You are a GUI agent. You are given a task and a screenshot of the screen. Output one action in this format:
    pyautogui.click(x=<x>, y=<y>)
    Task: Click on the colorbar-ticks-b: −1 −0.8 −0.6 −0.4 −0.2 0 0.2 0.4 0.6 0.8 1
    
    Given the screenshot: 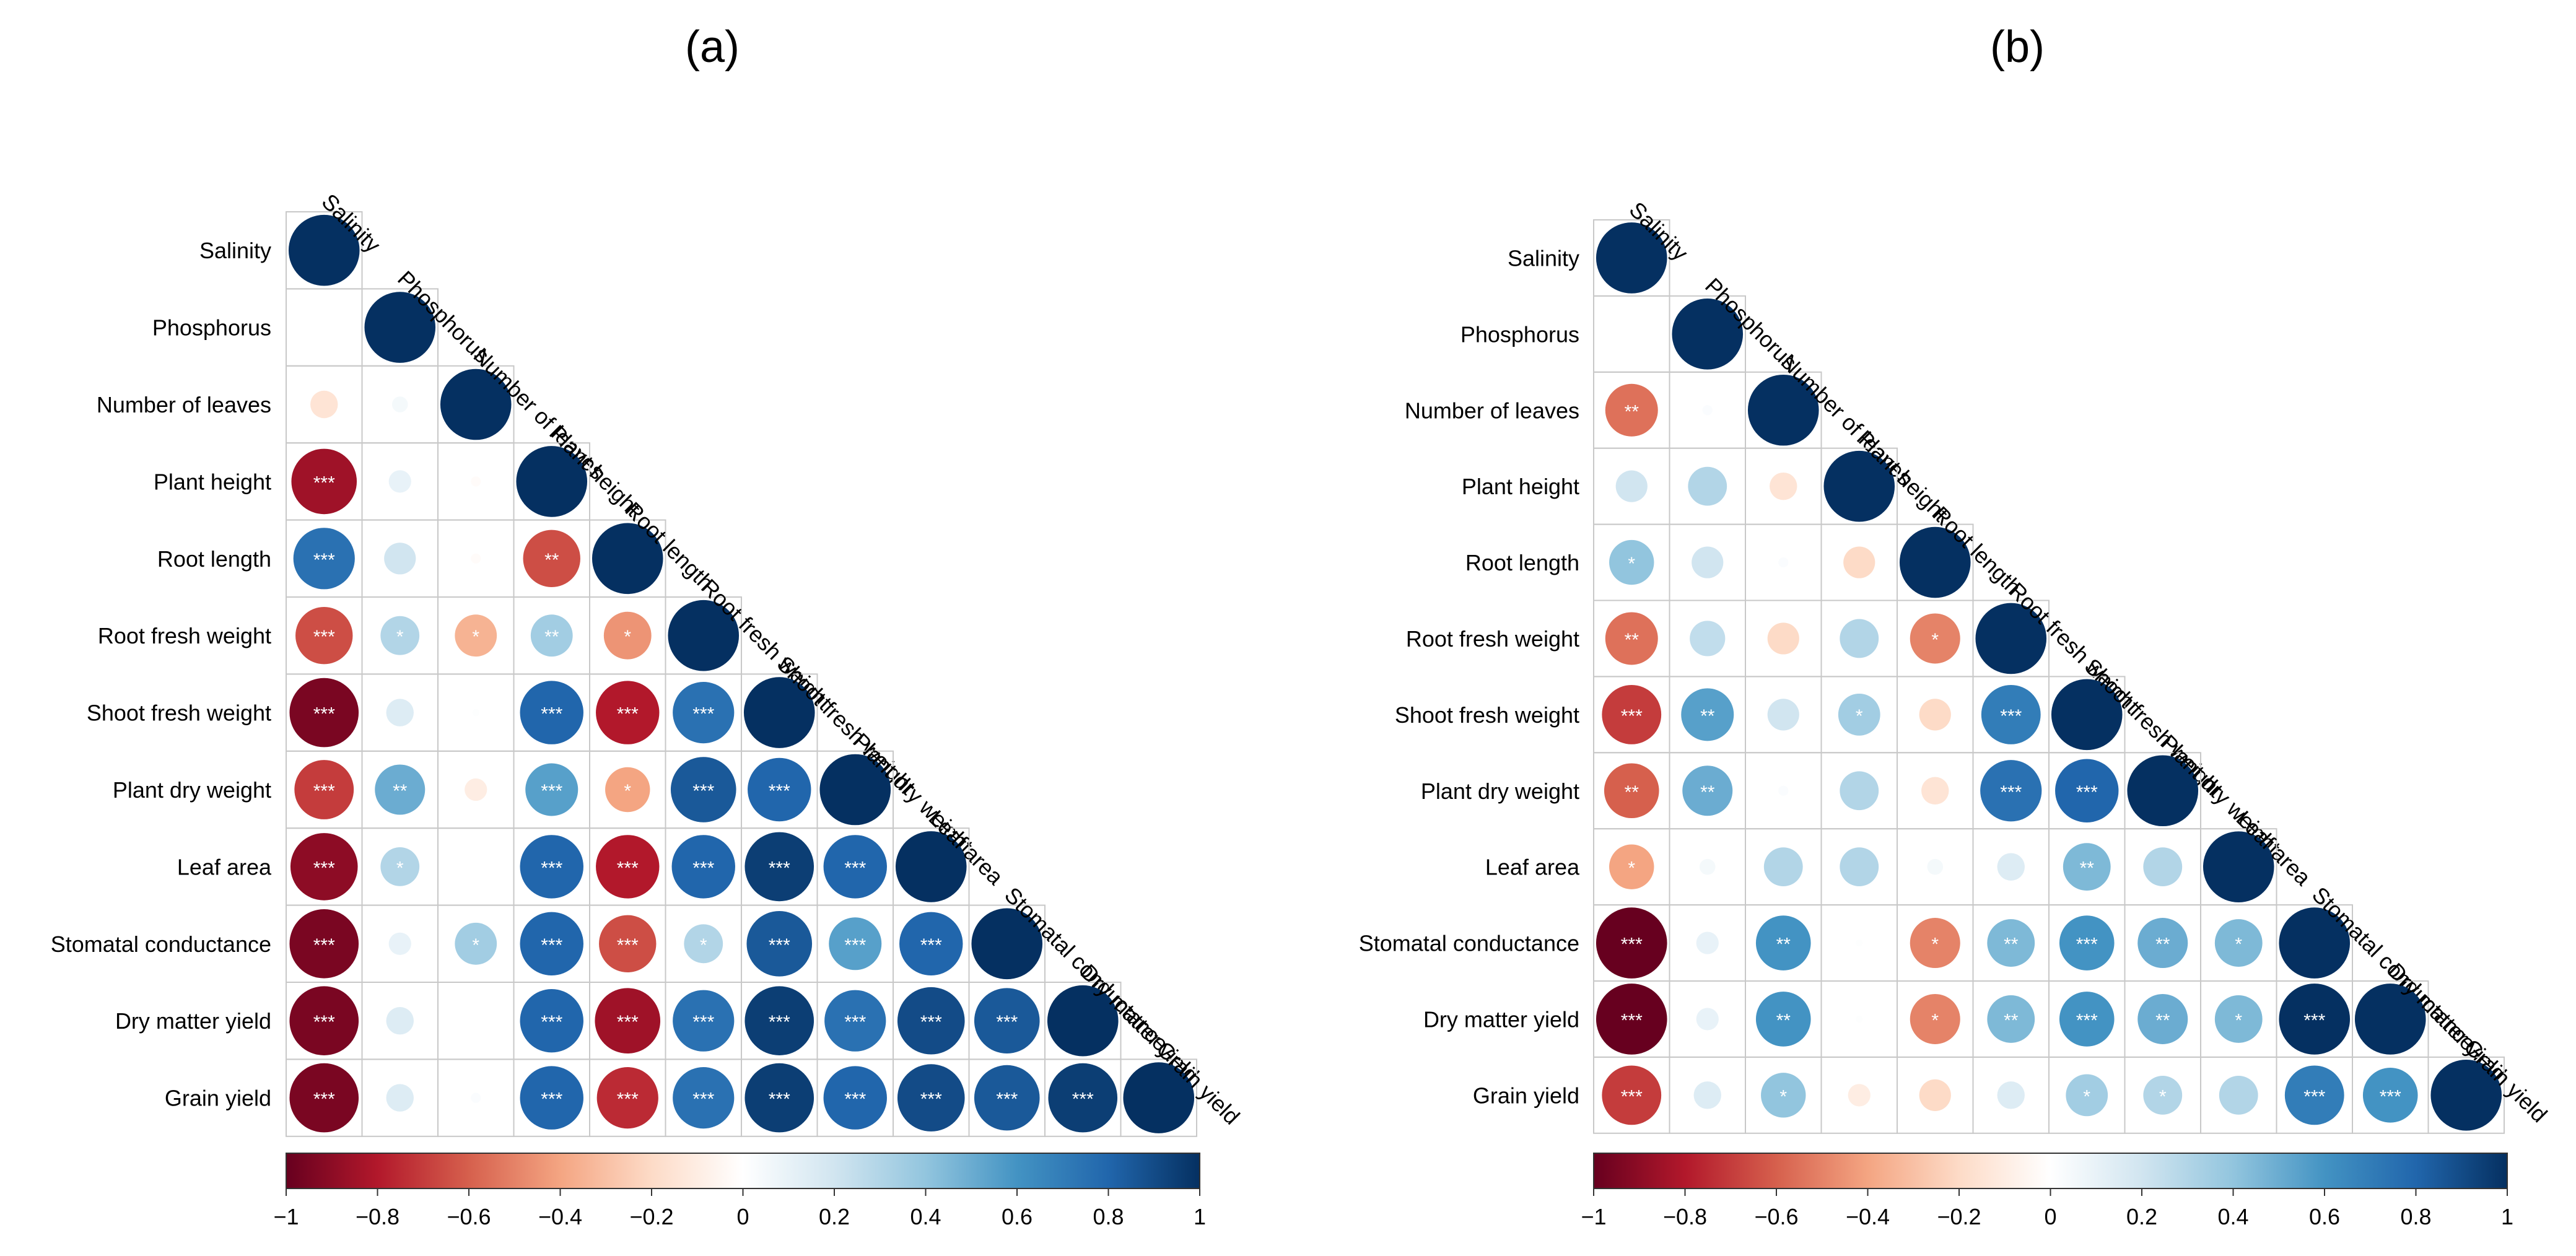 What is the action you would take?
    pyautogui.click(x=2047, y=1209)
    